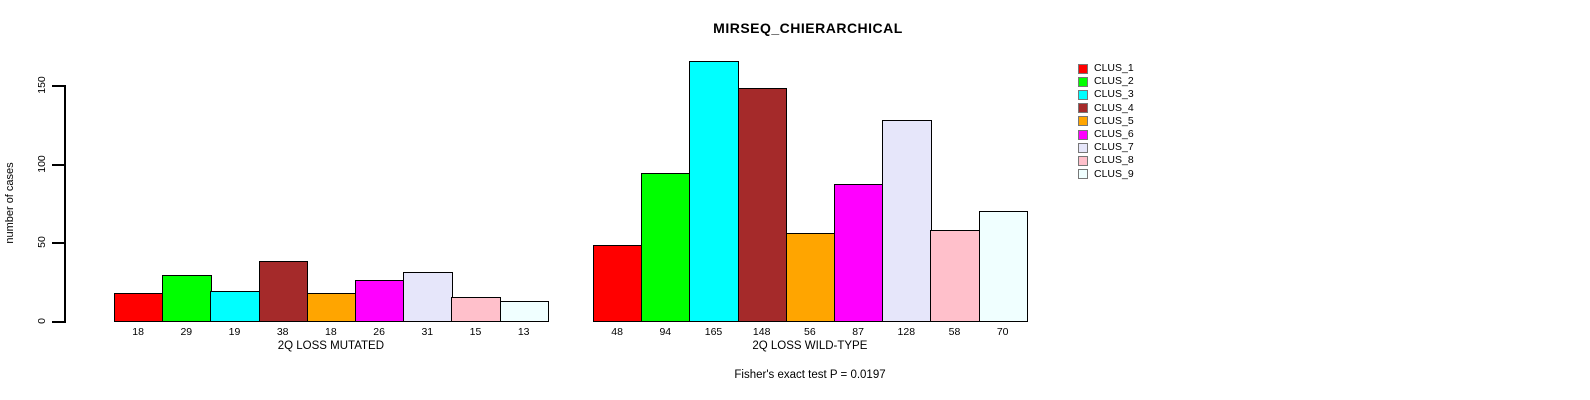 This screenshot has width=1590, height=400. What do you see at coordinates (906, 332) in the screenshot?
I see `bar-value-label: 128` at bounding box center [906, 332].